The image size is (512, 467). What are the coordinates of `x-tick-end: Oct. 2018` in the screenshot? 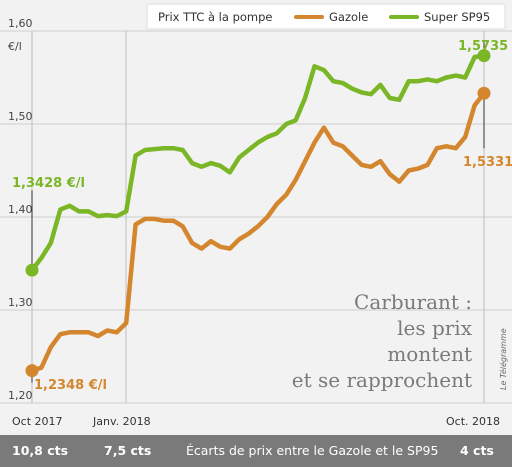 It's located at (473, 421).